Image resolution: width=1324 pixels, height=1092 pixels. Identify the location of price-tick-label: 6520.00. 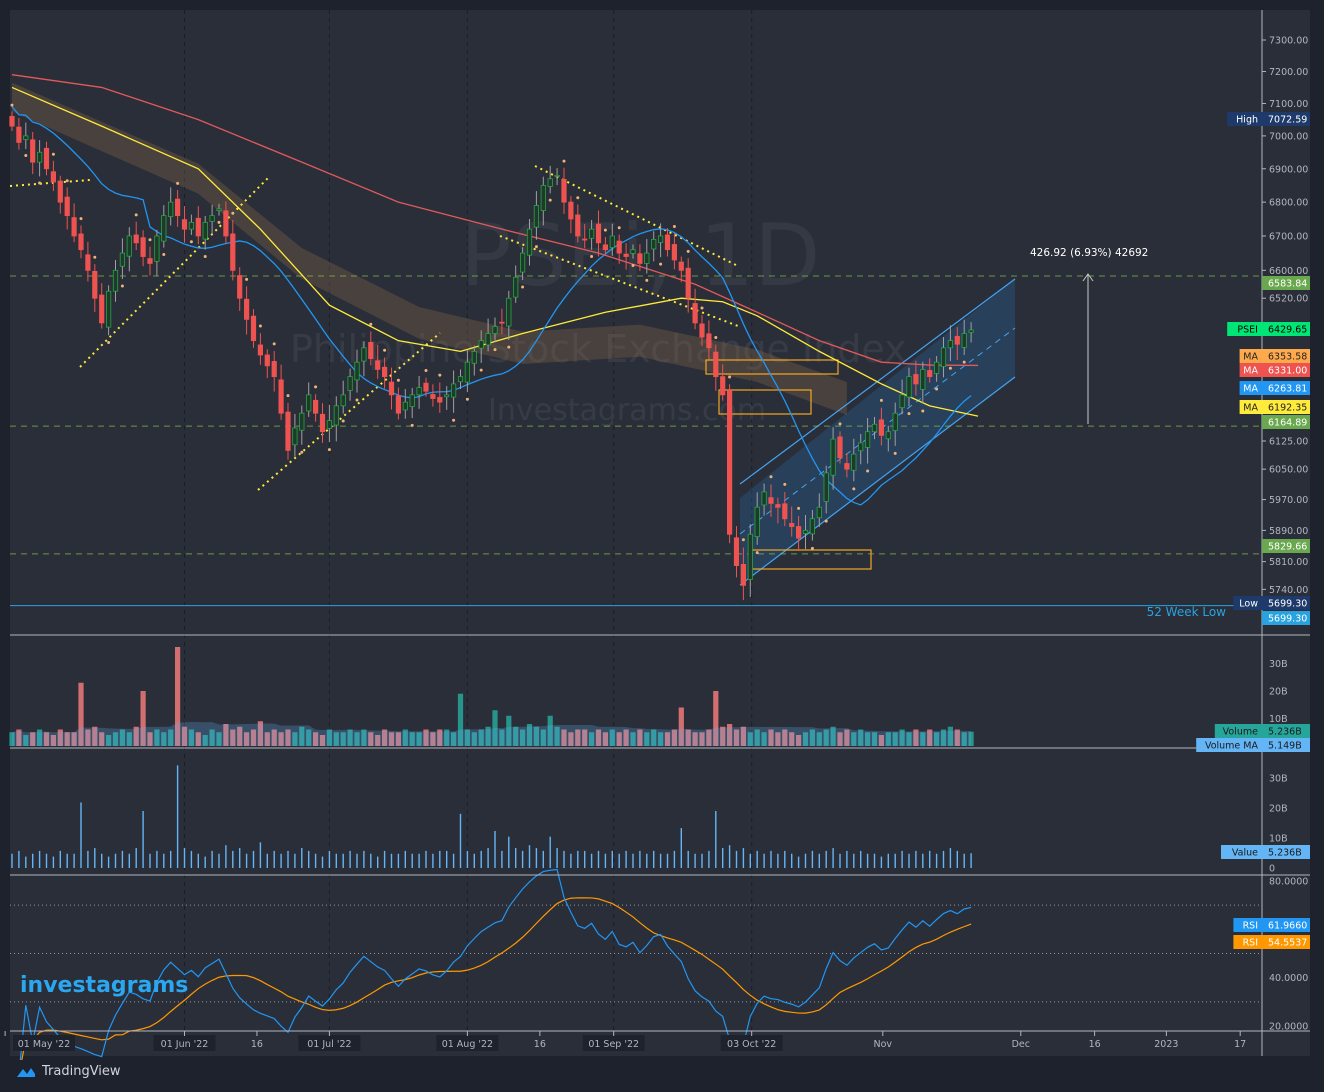
(1288, 299).